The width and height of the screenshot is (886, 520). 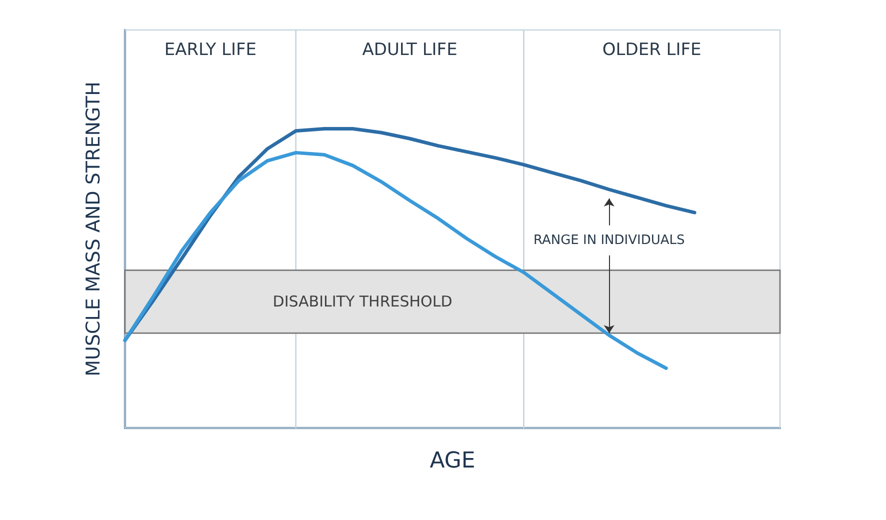 What do you see at coordinates (609, 240) in the screenshot?
I see `annotation: RANGE IN INDIVIDUALS` at bounding box center [609, 240].